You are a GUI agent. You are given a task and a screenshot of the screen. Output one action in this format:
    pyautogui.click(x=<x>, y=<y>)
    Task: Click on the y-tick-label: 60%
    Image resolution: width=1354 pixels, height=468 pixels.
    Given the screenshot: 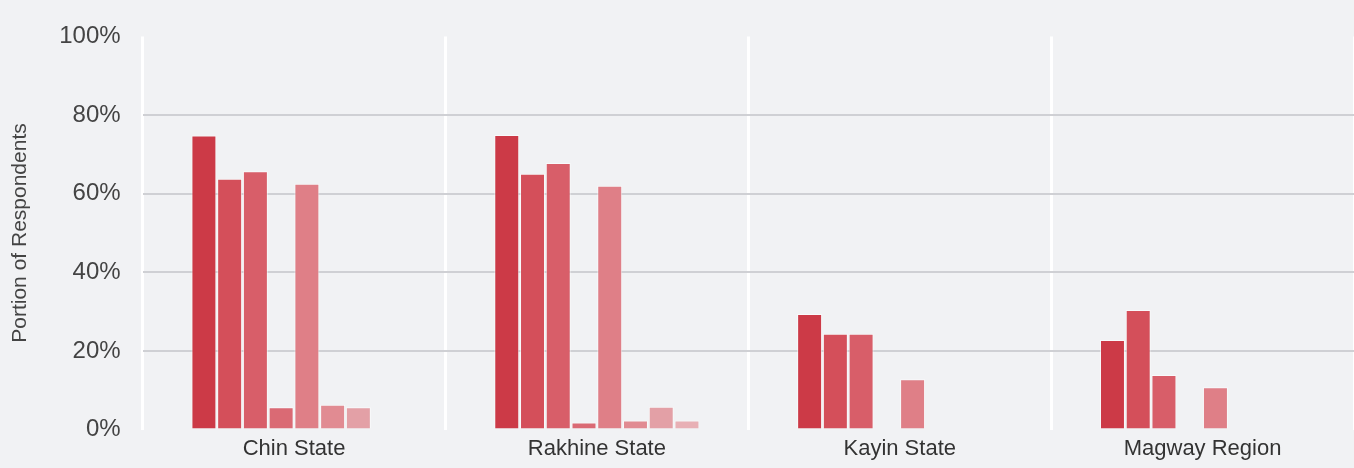 What is the action you would take?
    pyautogui.click(x=96, y=192)
    